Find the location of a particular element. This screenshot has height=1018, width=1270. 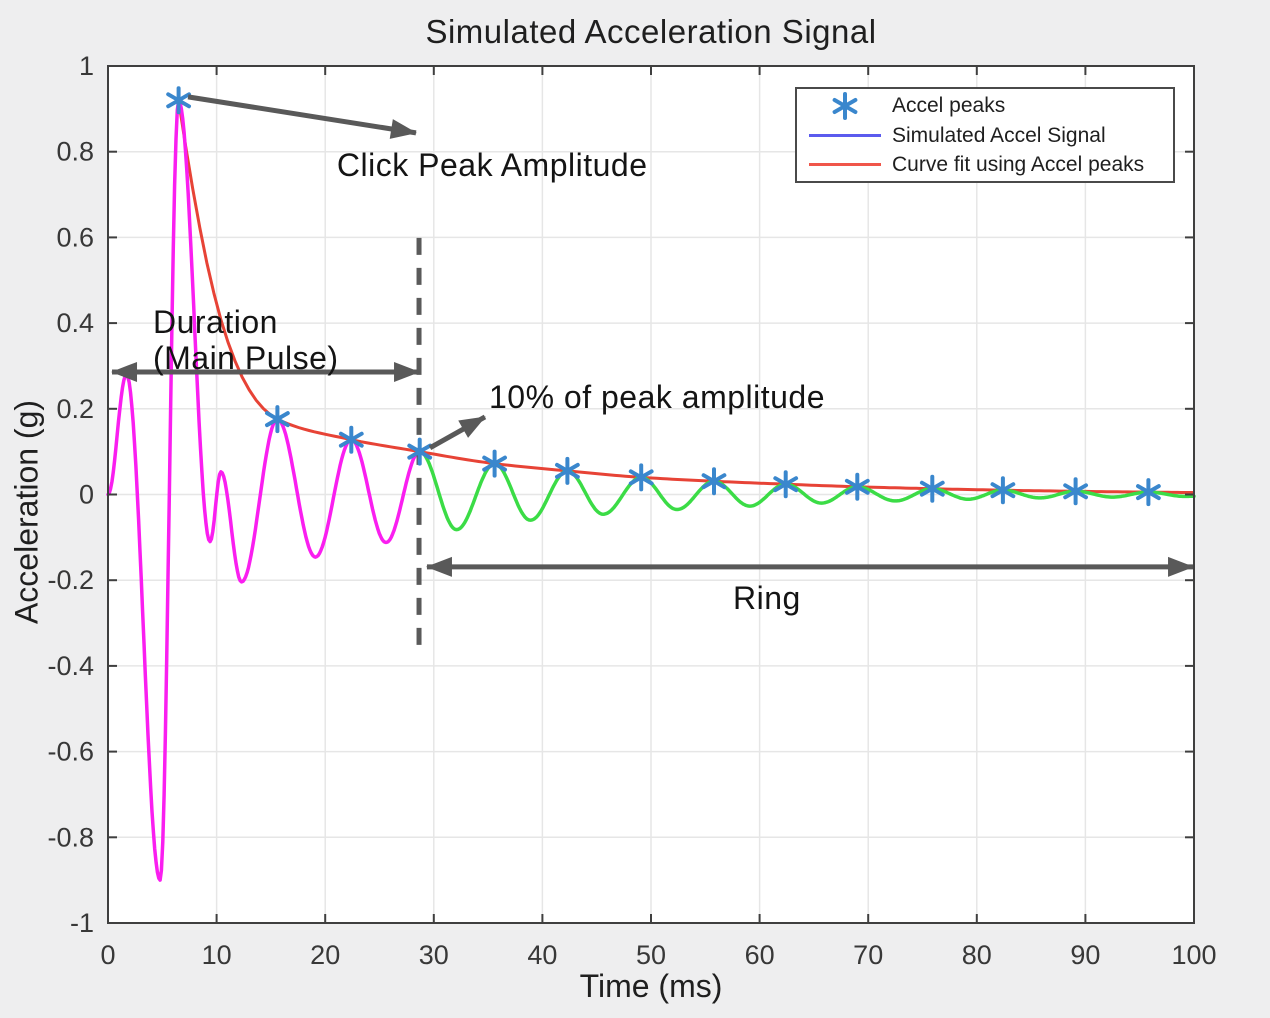

legend-item-simulated-signal: Simulated Accel Signal is located at coordinates (985, 135).